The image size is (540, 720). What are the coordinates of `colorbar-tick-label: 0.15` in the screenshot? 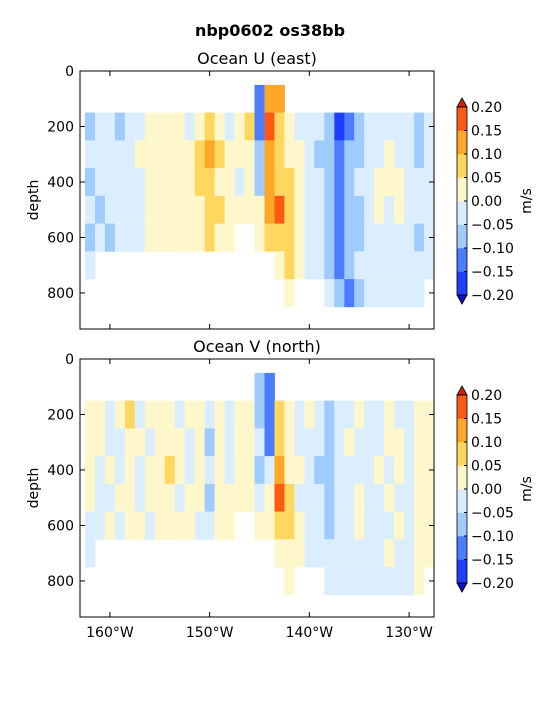 It's located at (486, 132).